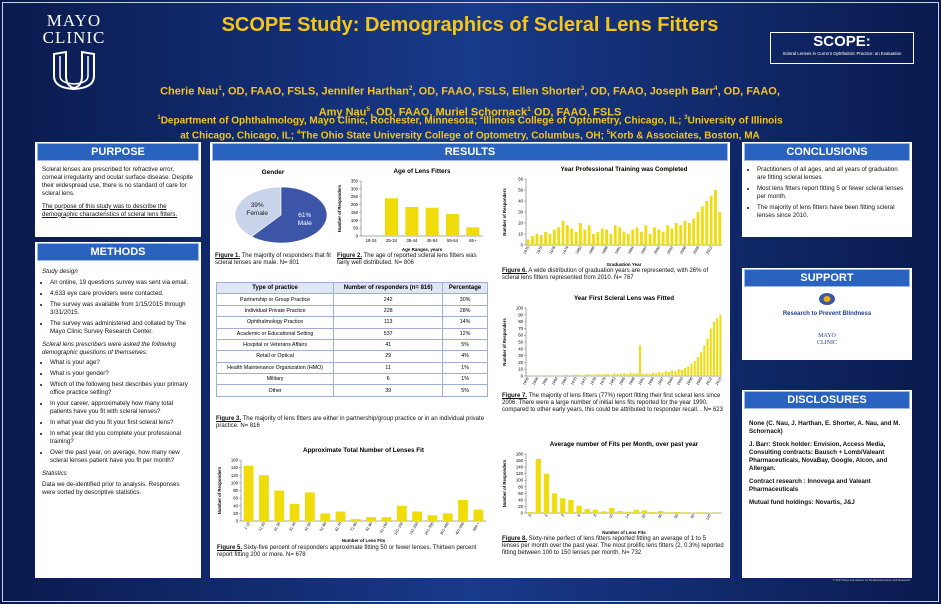 The image size is (941, 604). Describe the element at coordinates (339, 208) in the screenshot. I see `y-axis-label: Number of Responders` at that location.